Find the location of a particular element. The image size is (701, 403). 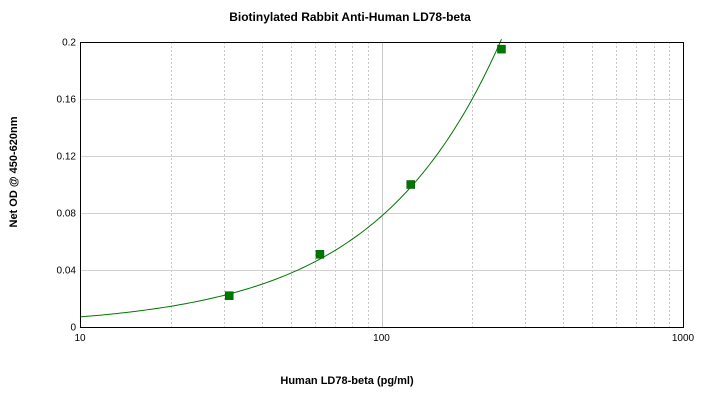

y-tick-label: 0 is located at coordinates (73, 328).